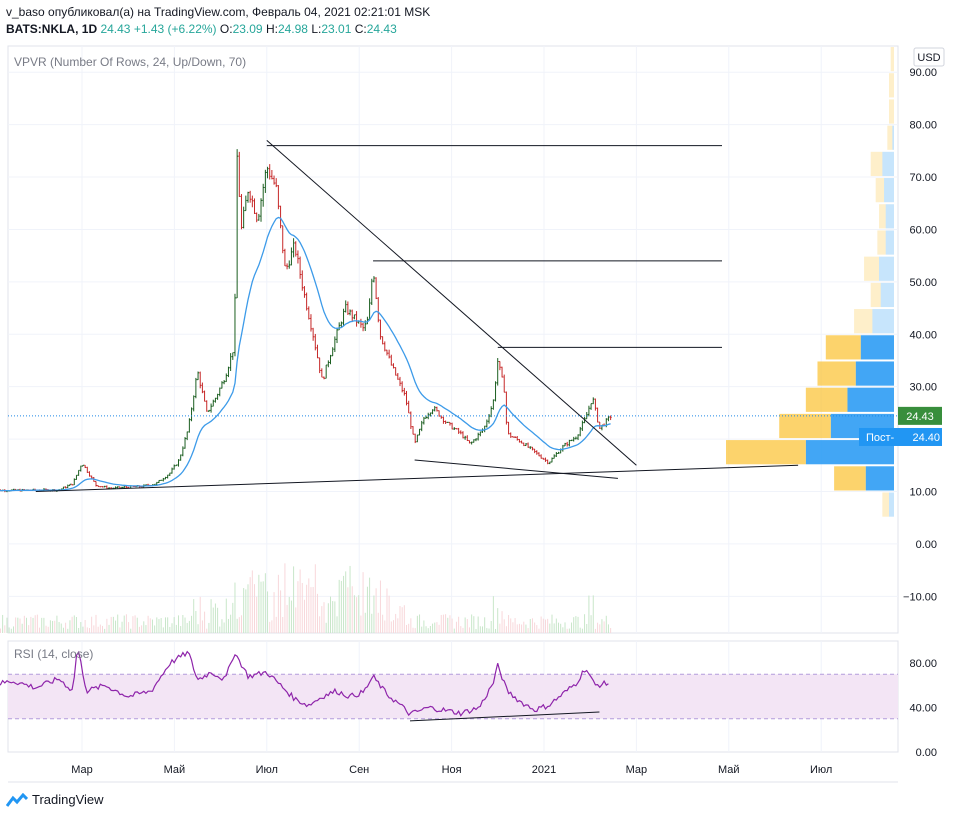 The width and height of the screenshot is (963, 819). Describe the element at coordinates (923, 664) in the screenshot. I see `rsi-tick-label: 80.00` at that location.